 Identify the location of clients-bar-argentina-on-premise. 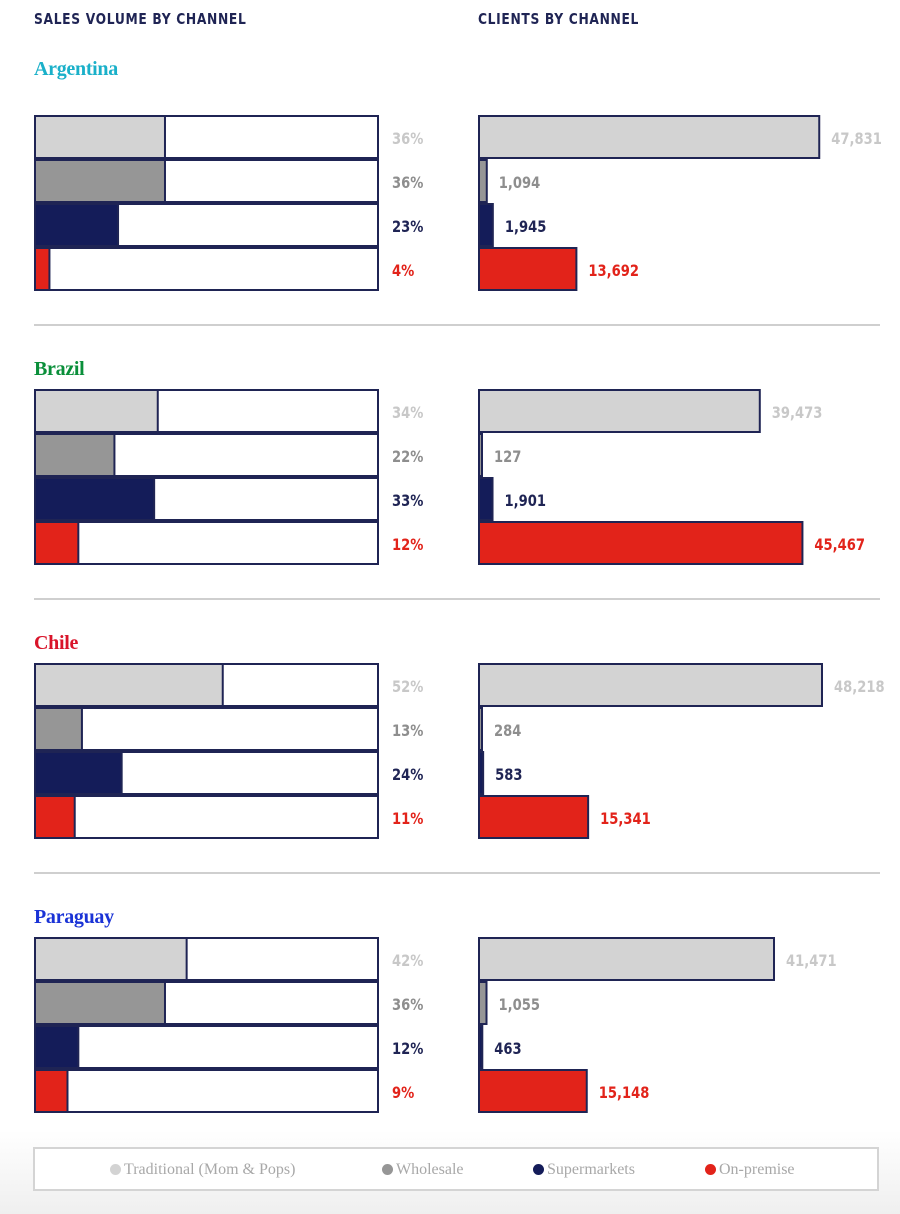
(528, 269).